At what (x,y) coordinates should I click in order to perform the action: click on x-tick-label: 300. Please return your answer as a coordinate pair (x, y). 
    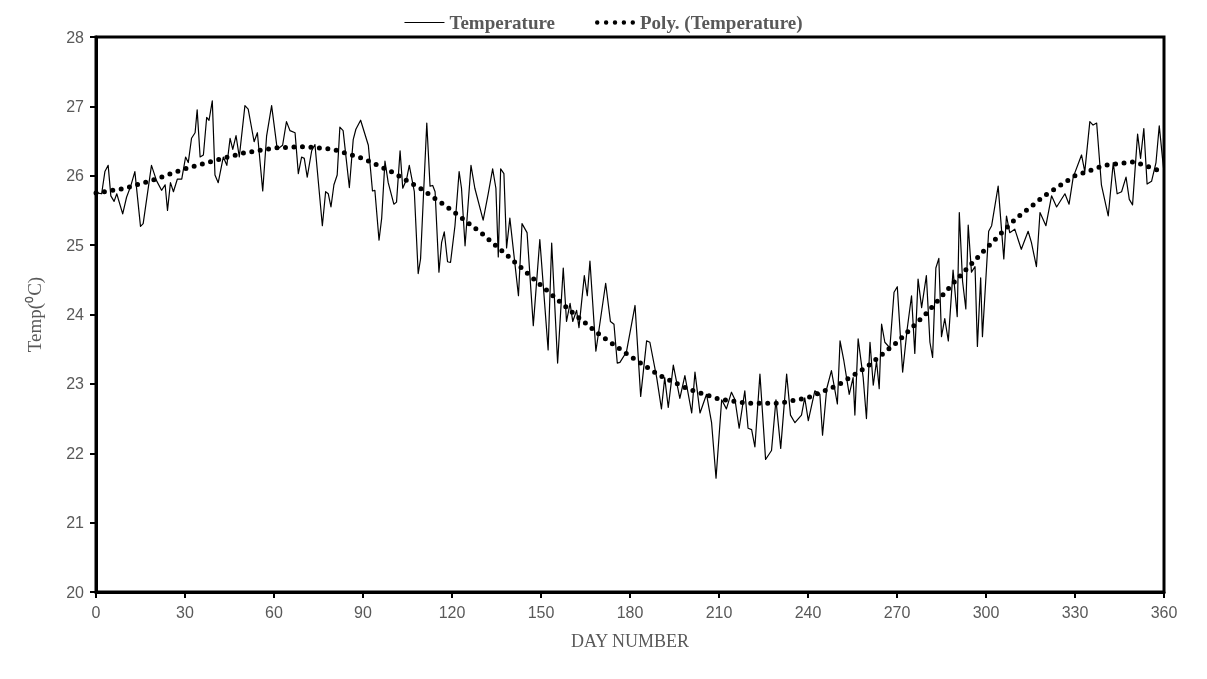
    Looking at the image, I should click on (986, 612).